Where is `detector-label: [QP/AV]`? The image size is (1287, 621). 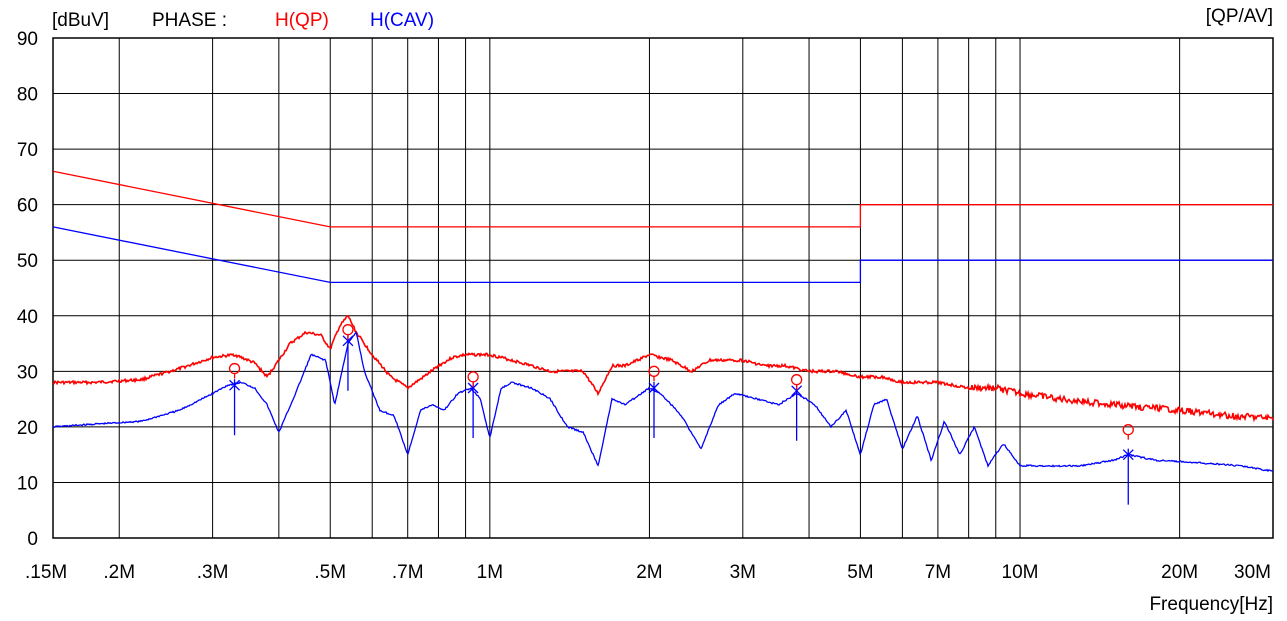 detector-label: [QP/AV] is located at coordinates (1239, 16).